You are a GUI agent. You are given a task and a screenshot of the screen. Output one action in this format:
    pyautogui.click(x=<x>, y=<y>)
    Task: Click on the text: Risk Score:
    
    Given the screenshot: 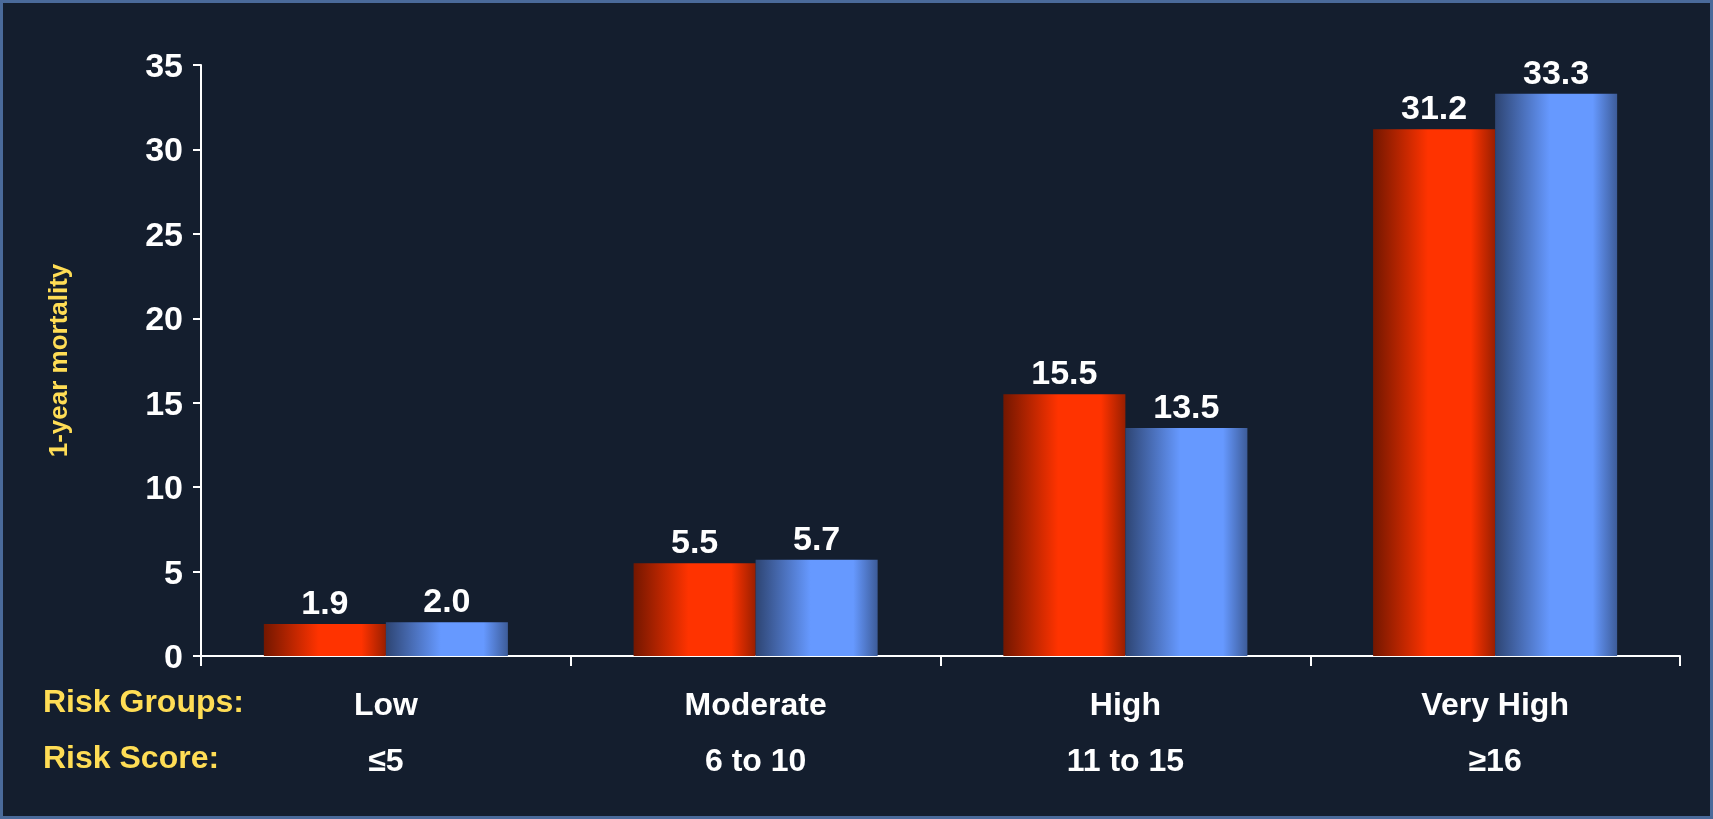 What is the action you would take?
    pyautogui.click(x=131, y=757)
    